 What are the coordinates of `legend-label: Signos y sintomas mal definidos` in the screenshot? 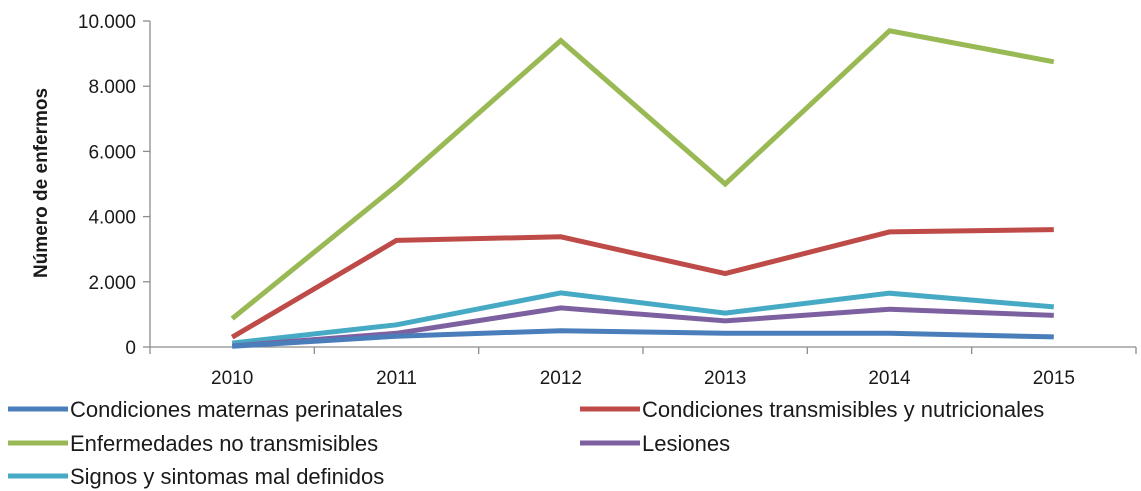 It's located at (227, 476).